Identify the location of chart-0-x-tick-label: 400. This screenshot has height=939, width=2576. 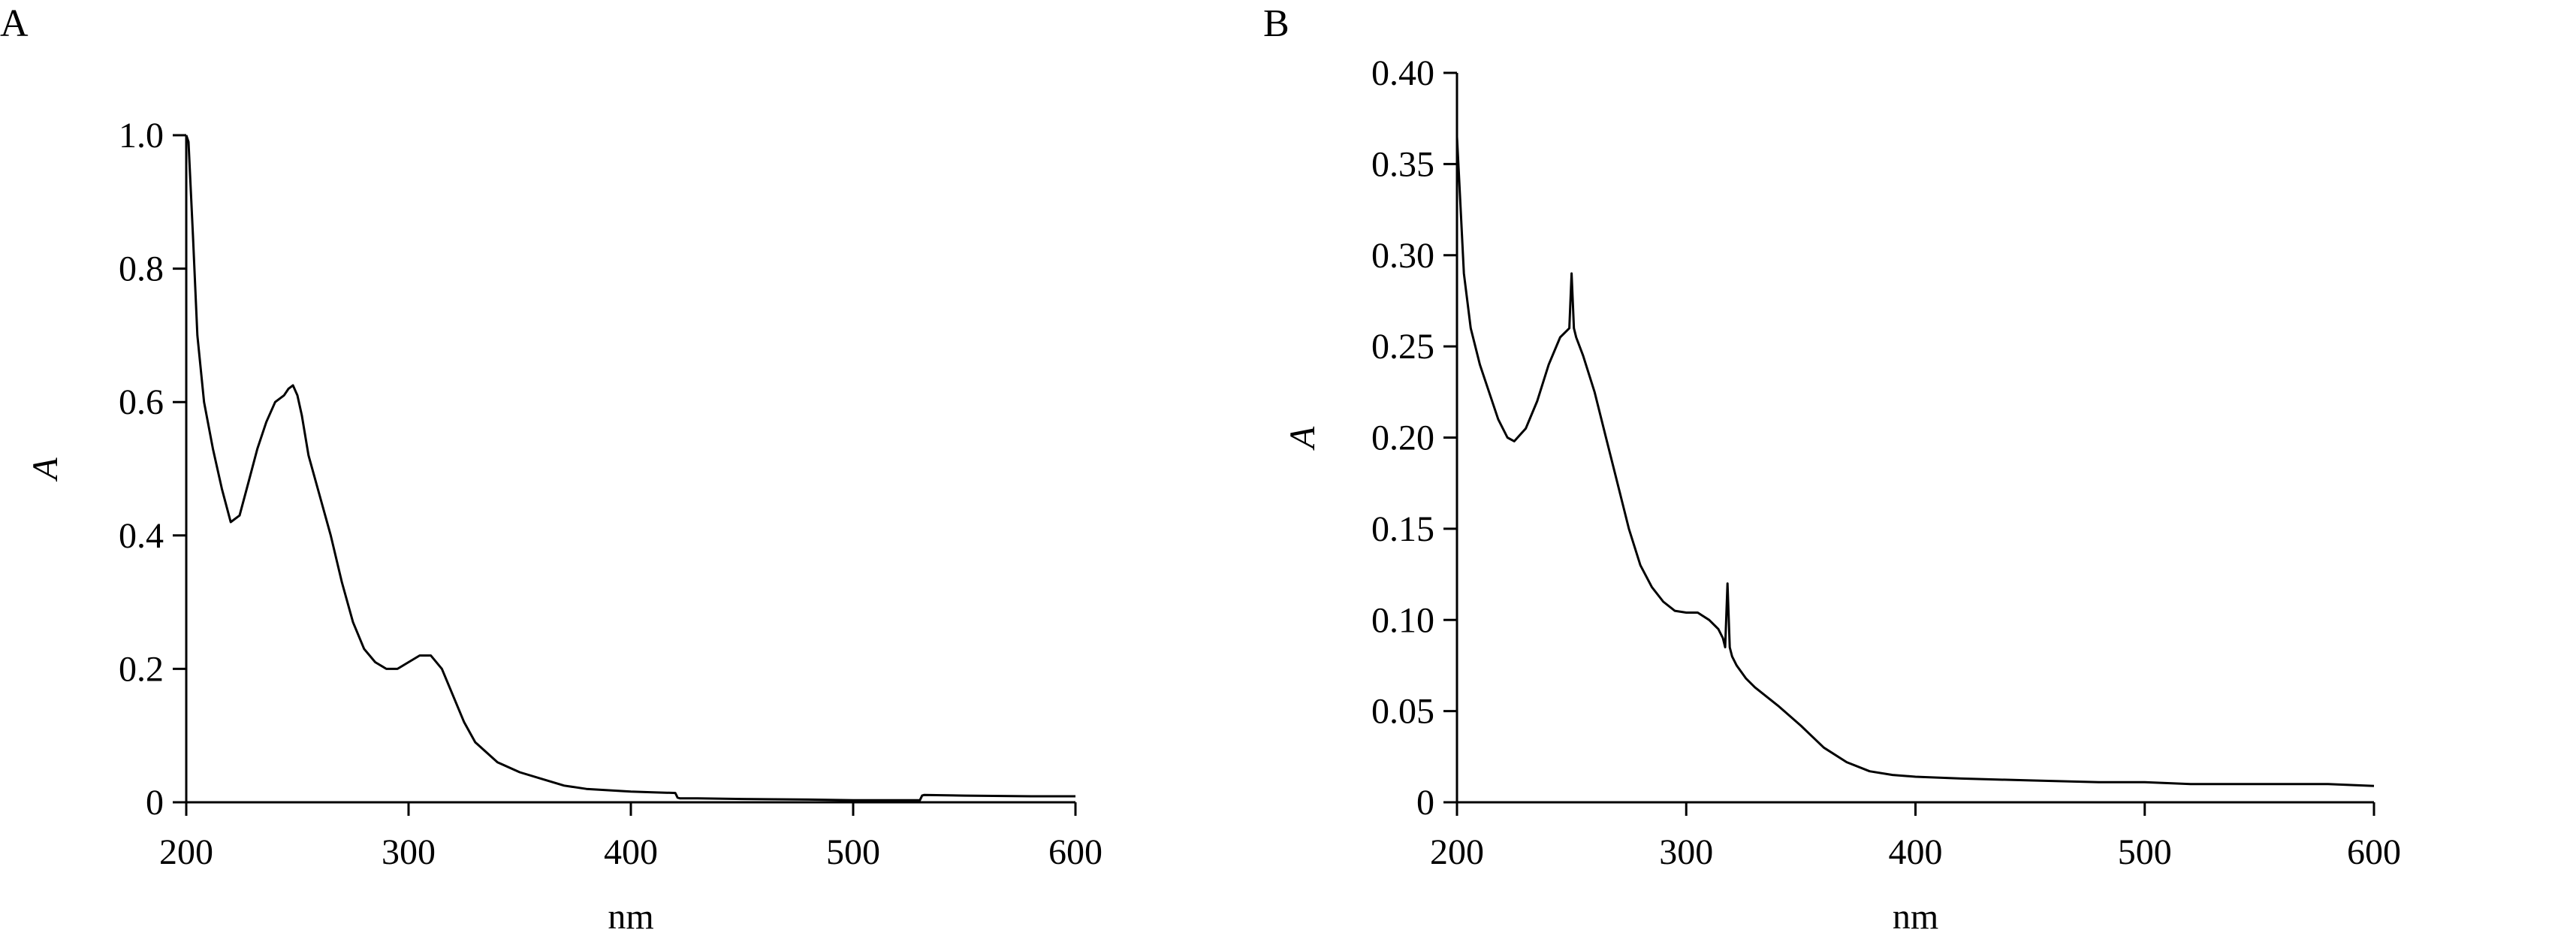
(631, 852).